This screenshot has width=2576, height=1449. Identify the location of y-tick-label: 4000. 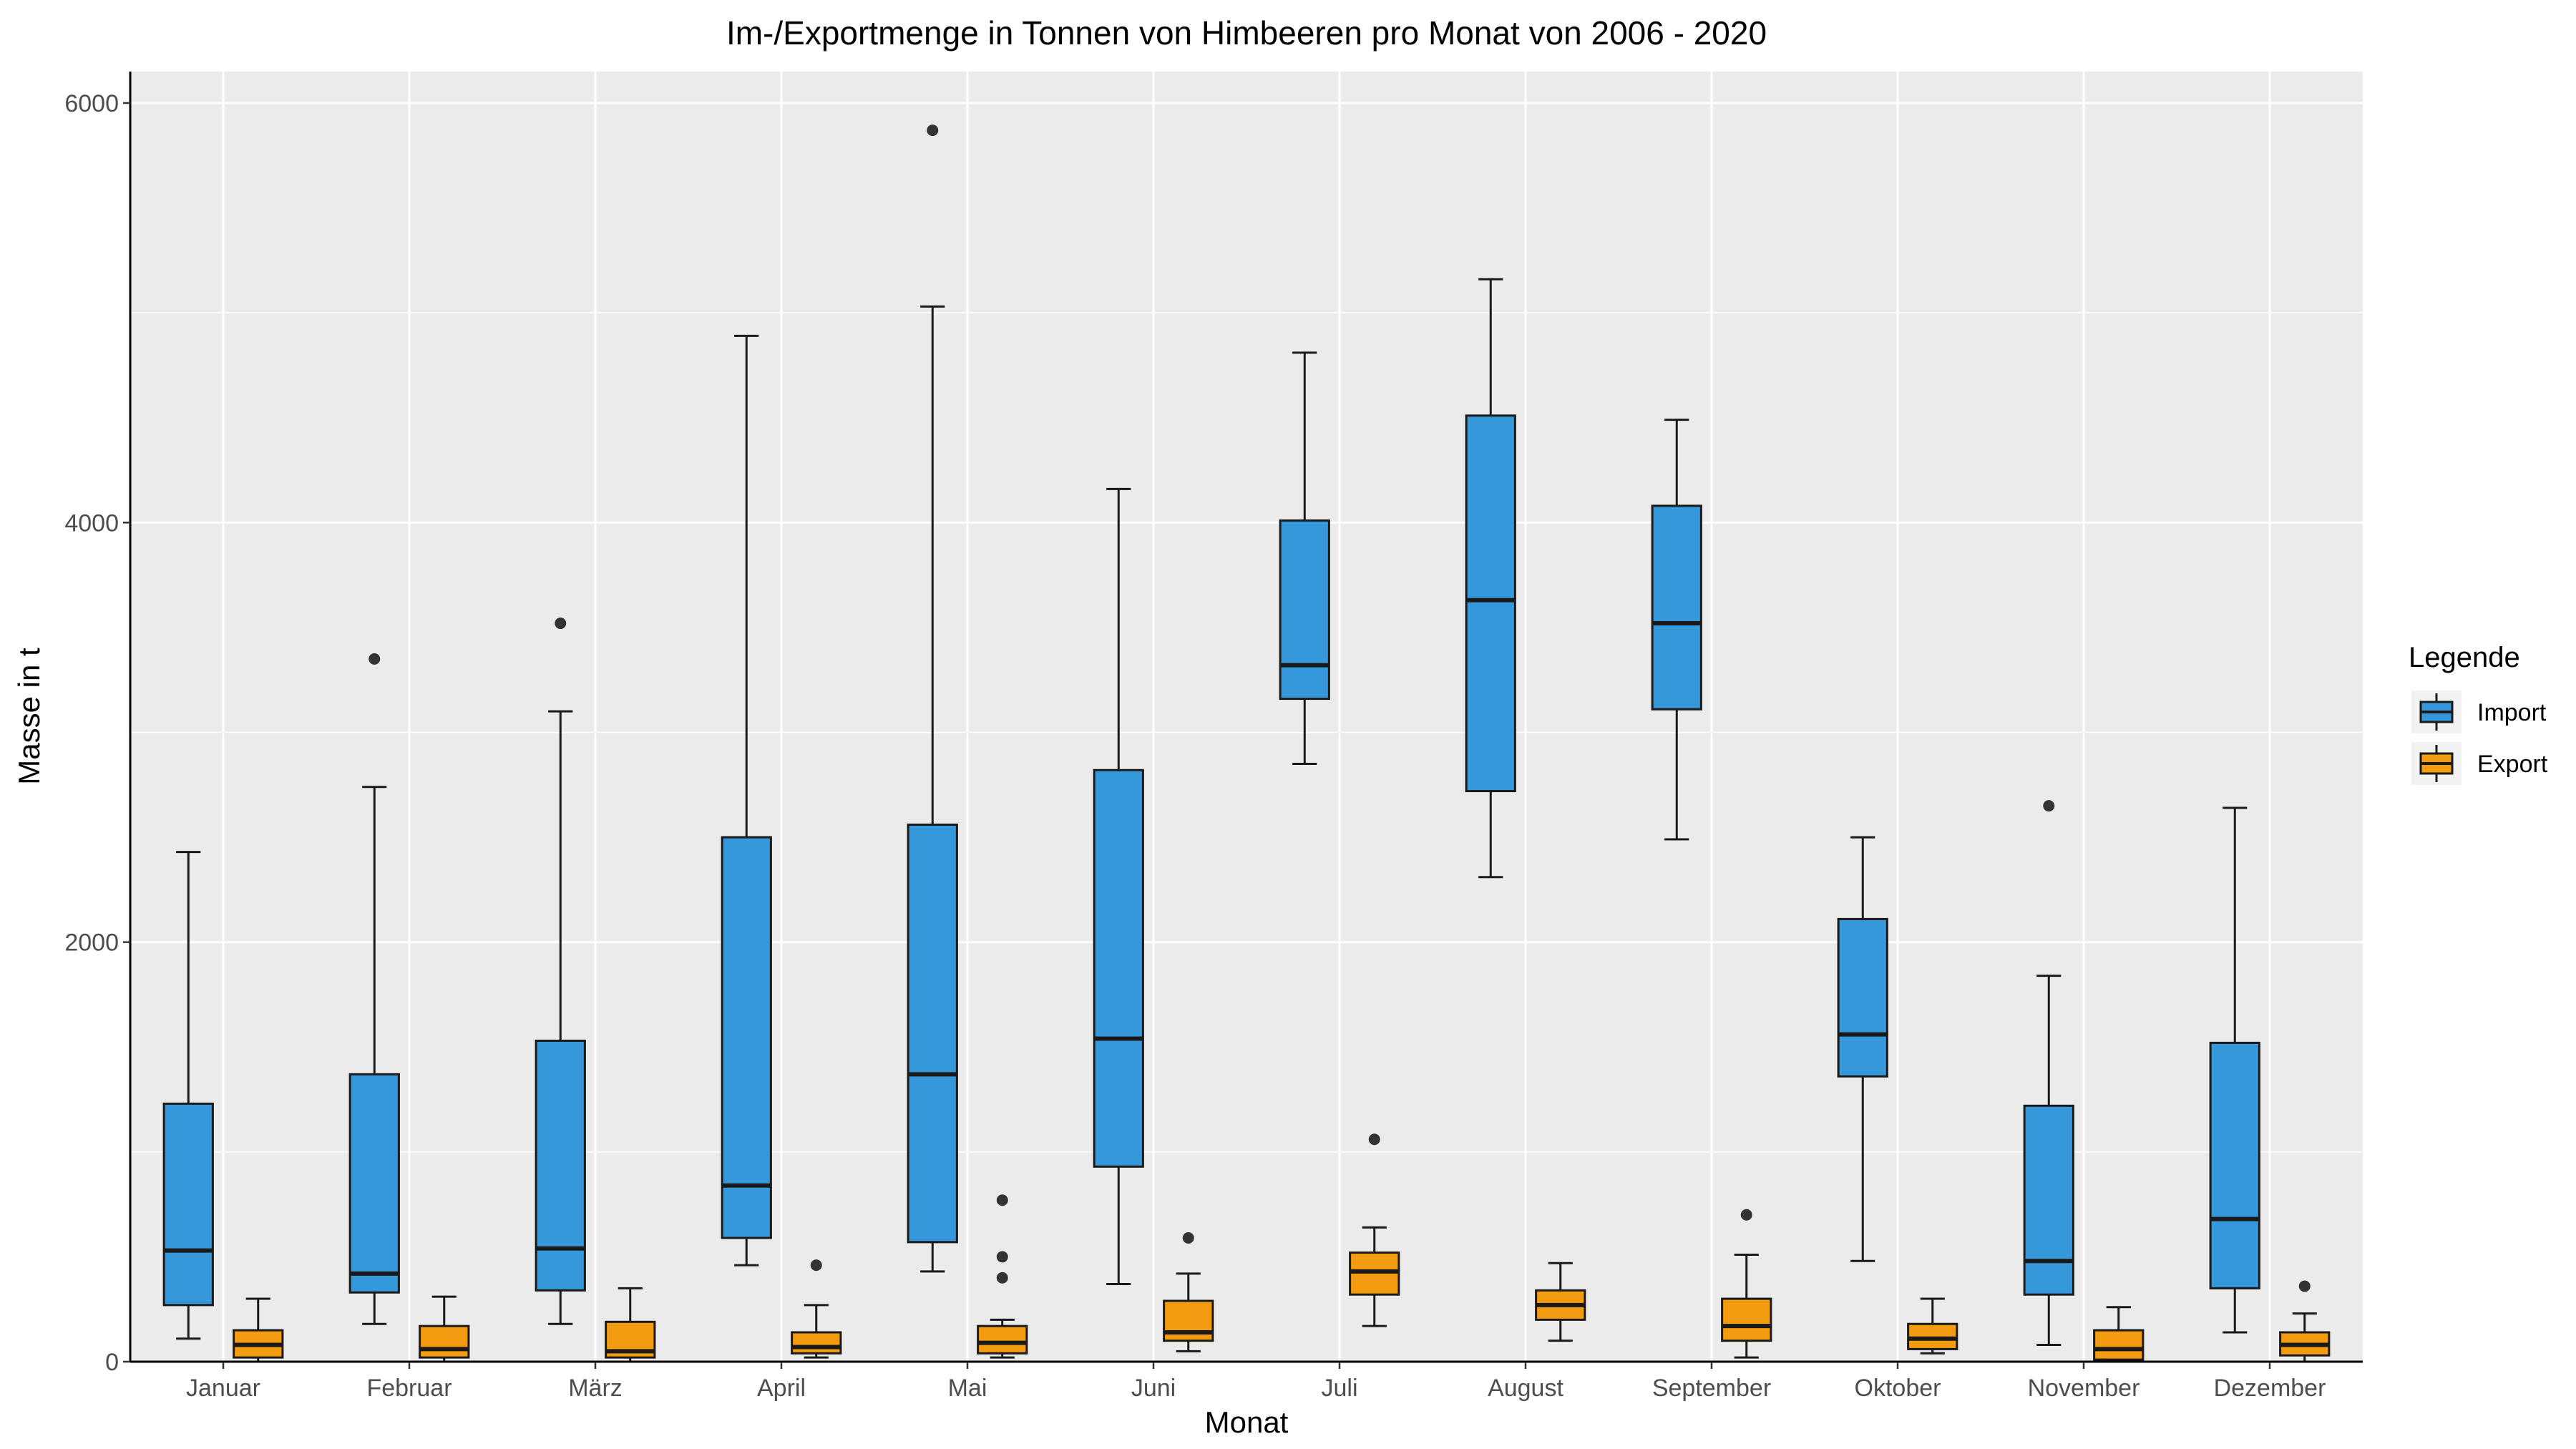
(91, 523).